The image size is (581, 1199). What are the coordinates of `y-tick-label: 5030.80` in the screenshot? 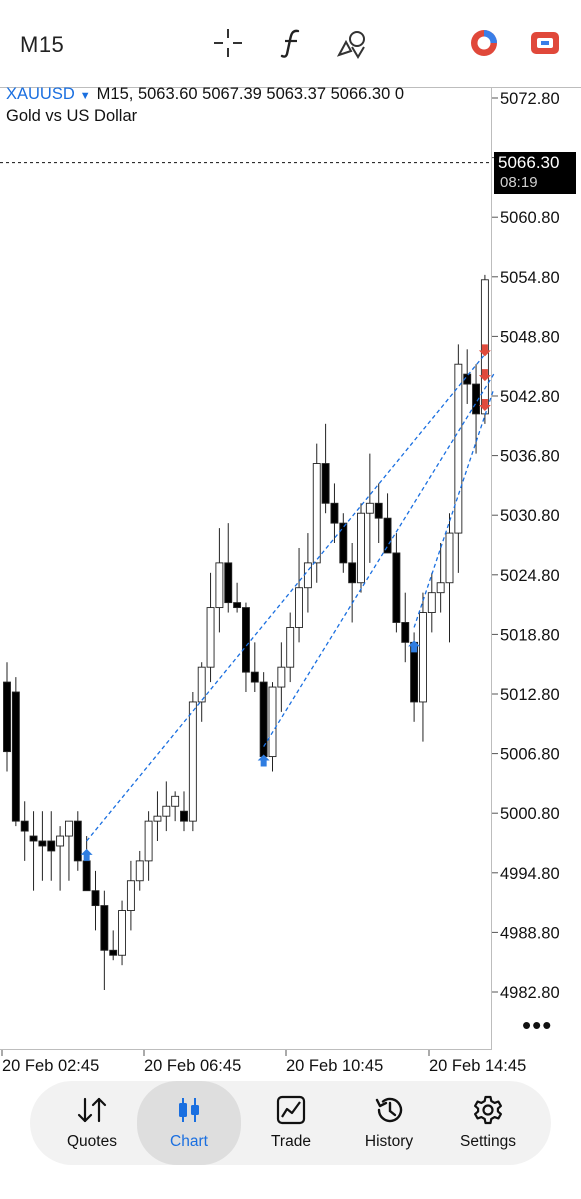 It's located at (530, 516).